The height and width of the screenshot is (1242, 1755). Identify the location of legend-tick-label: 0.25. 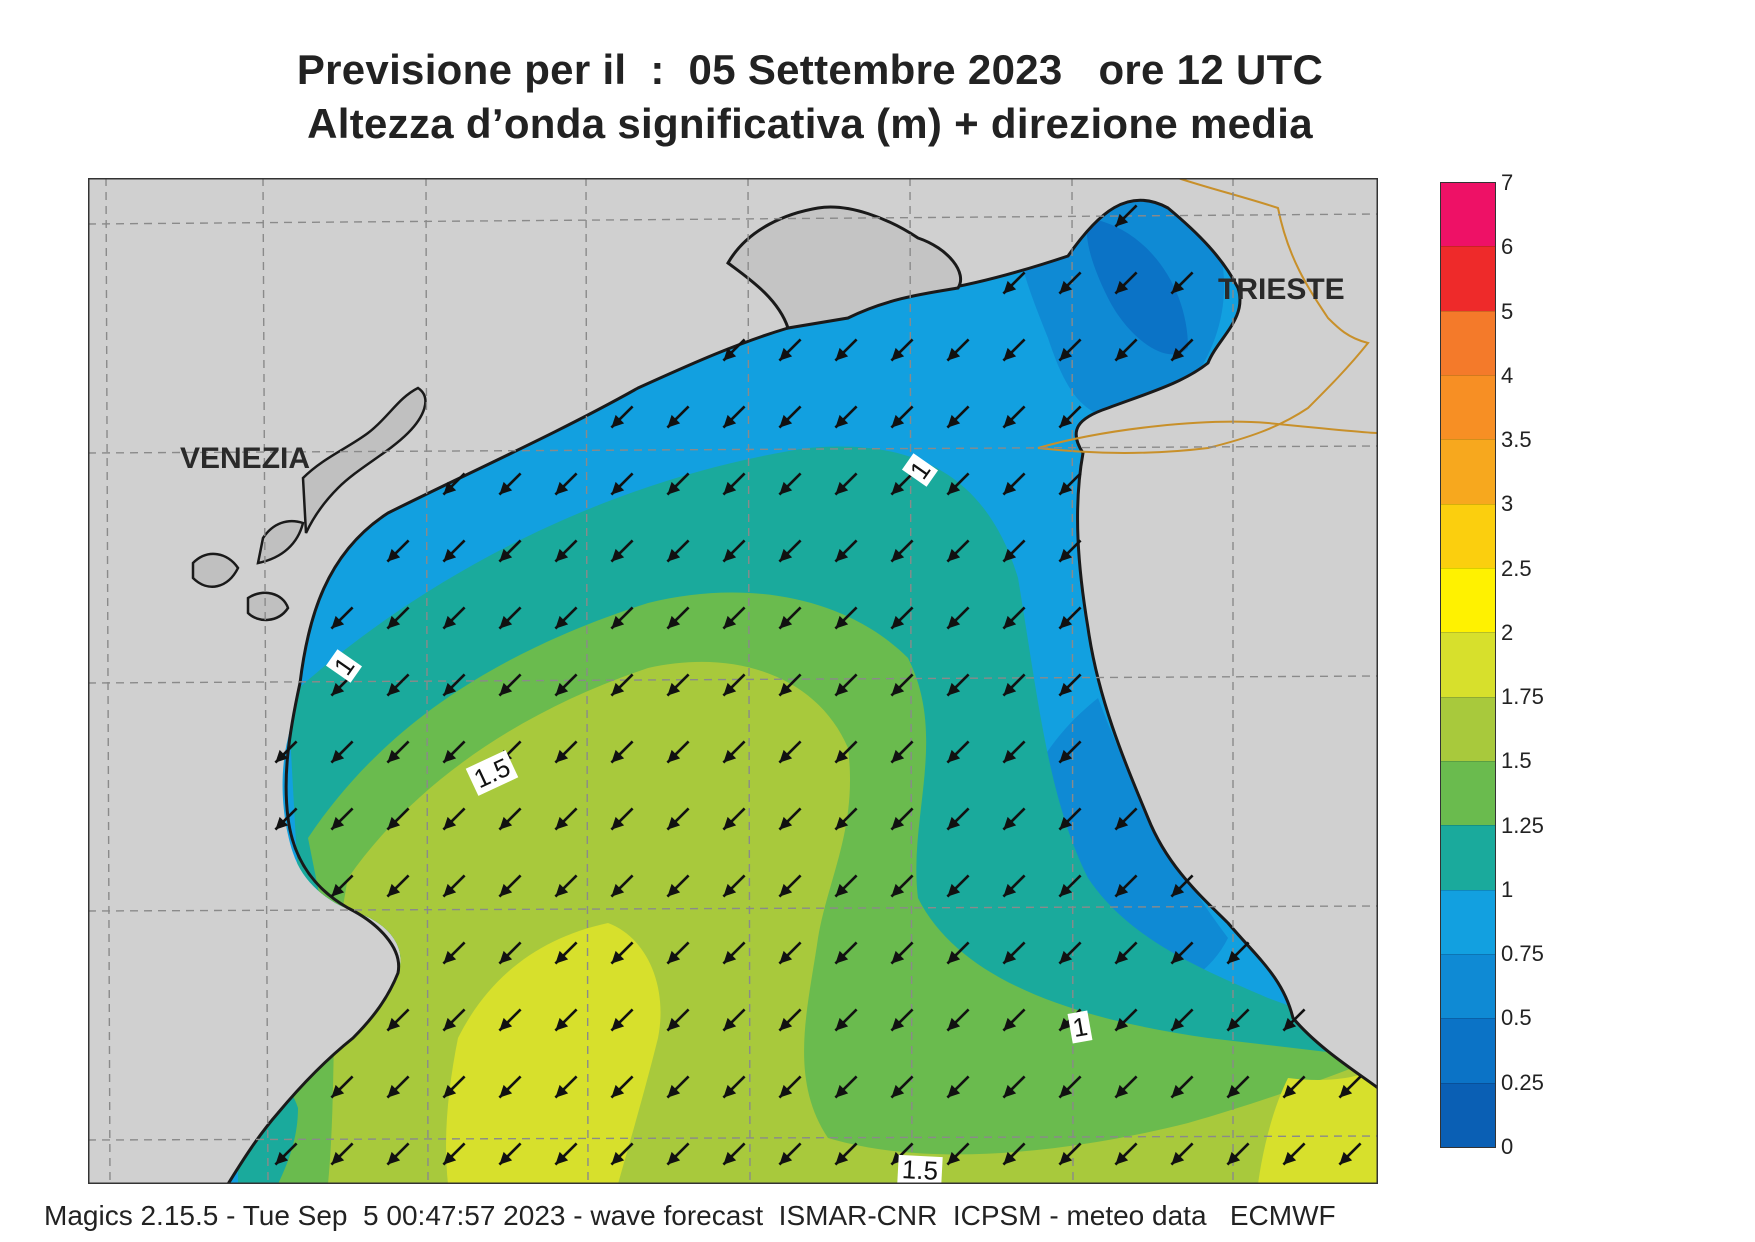
(1522, 1082).